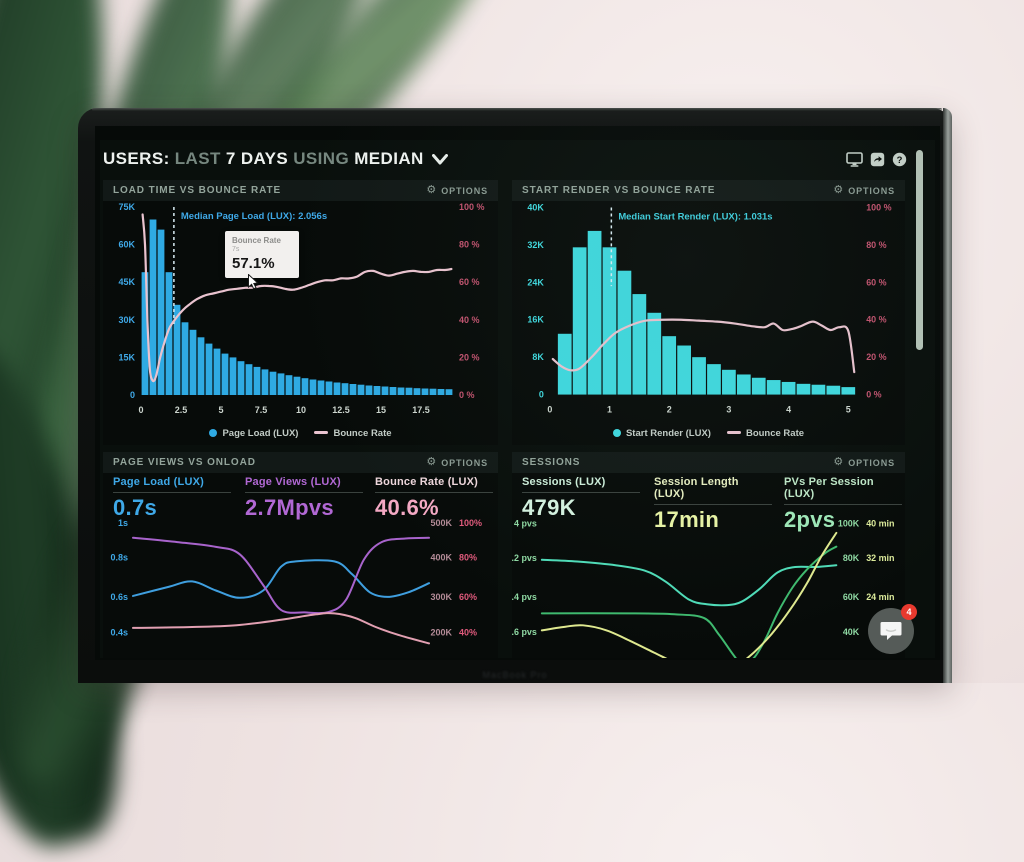 Image resolution: width=1024 pixels, height=862 pixels. I want to click on scrollbar, so click(919, 250).